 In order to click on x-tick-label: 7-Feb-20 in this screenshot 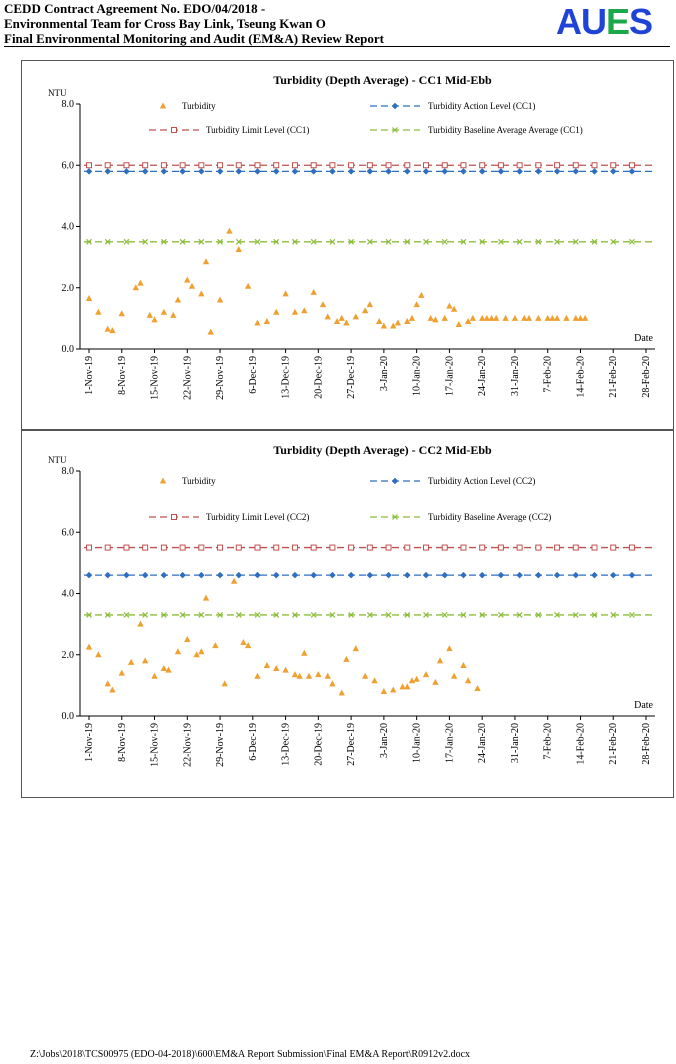, I will do `click(548, 374)`.